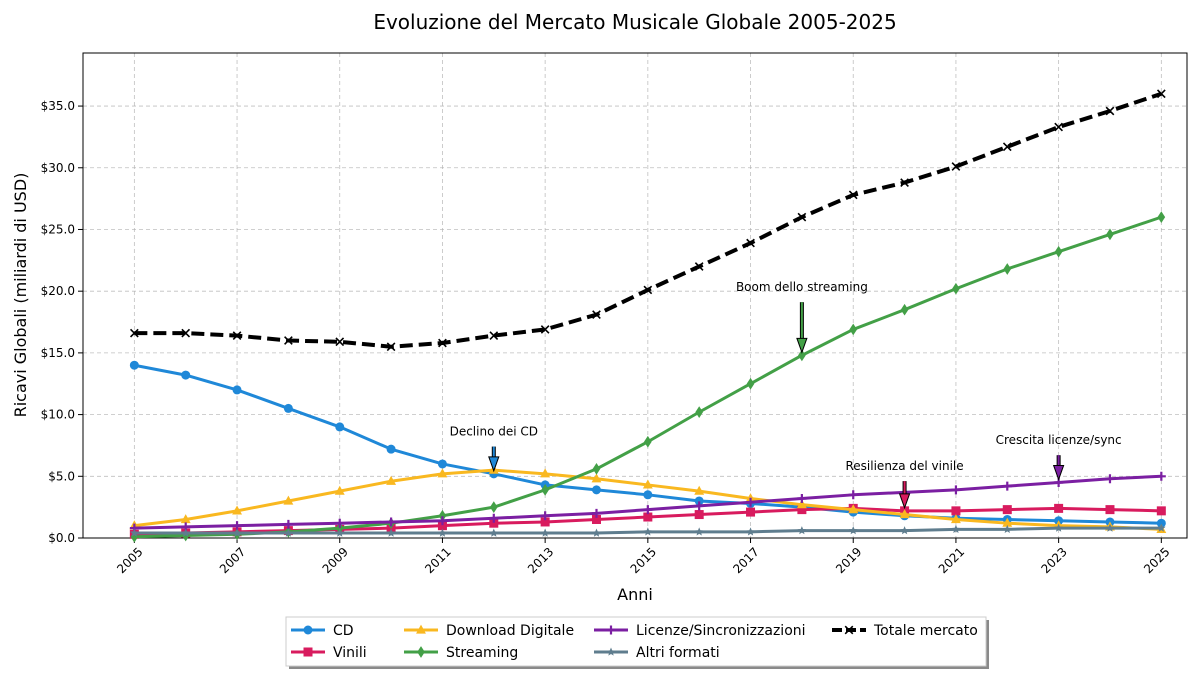  Describe the element at coordinates (1059, 457) in the screenshot. I see `annotation-crescita-licenze-sync: Crescita licenze/sync` at that location.